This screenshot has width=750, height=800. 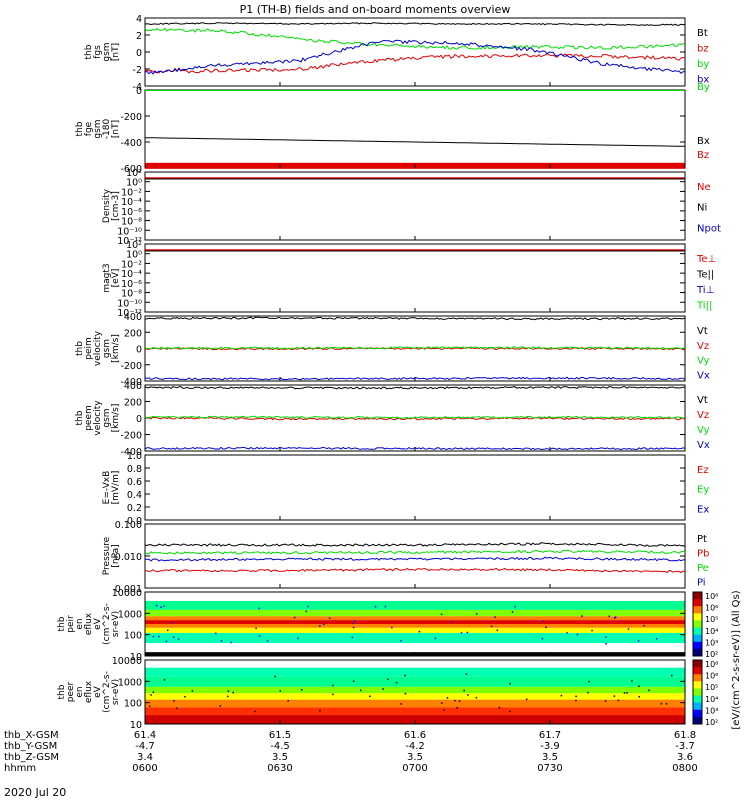 What do you see at coordinates (711, 619) in the screenshot?
I see `colorbar-0-tick-2: 10⁵` at bounding box center [711, 619].